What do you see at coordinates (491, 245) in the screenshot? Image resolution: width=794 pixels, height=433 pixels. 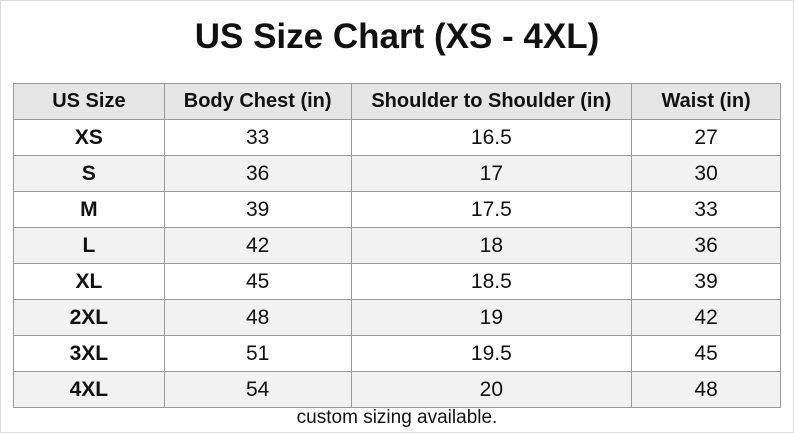 I see `value-cell: 18` at bounding box center [491, 245].